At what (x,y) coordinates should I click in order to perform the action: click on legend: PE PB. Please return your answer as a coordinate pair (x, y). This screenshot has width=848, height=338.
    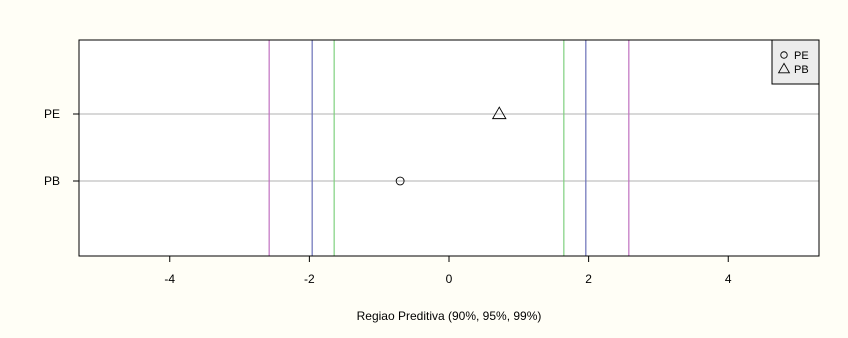
    Looking at the image, I should click on (795, 62).